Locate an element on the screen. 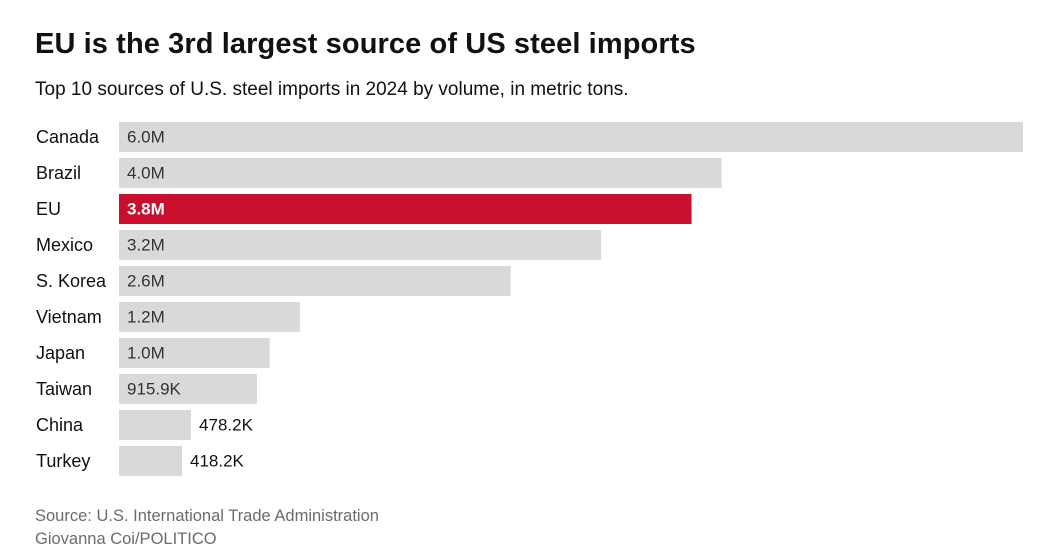 This screenshot has width=1039, height=554. category-label: Mexico is located at coordinates (64, 245).